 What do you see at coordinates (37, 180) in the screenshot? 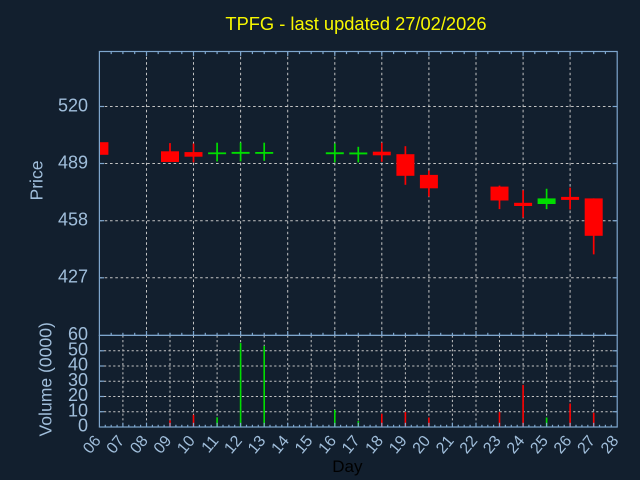
I see `svg-text: Price` at bounding box center [37, 180].